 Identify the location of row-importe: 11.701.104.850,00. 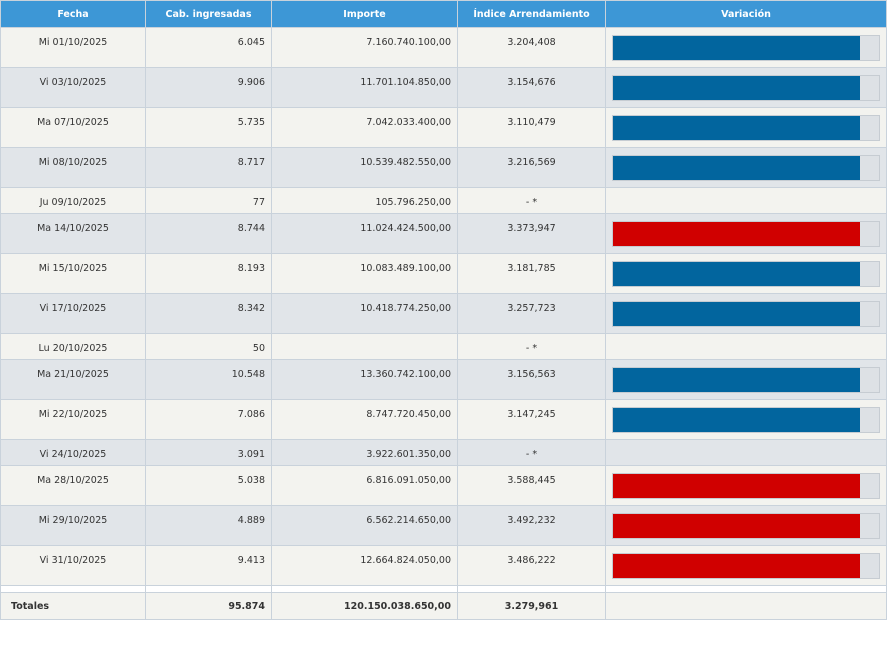
(364, 87).